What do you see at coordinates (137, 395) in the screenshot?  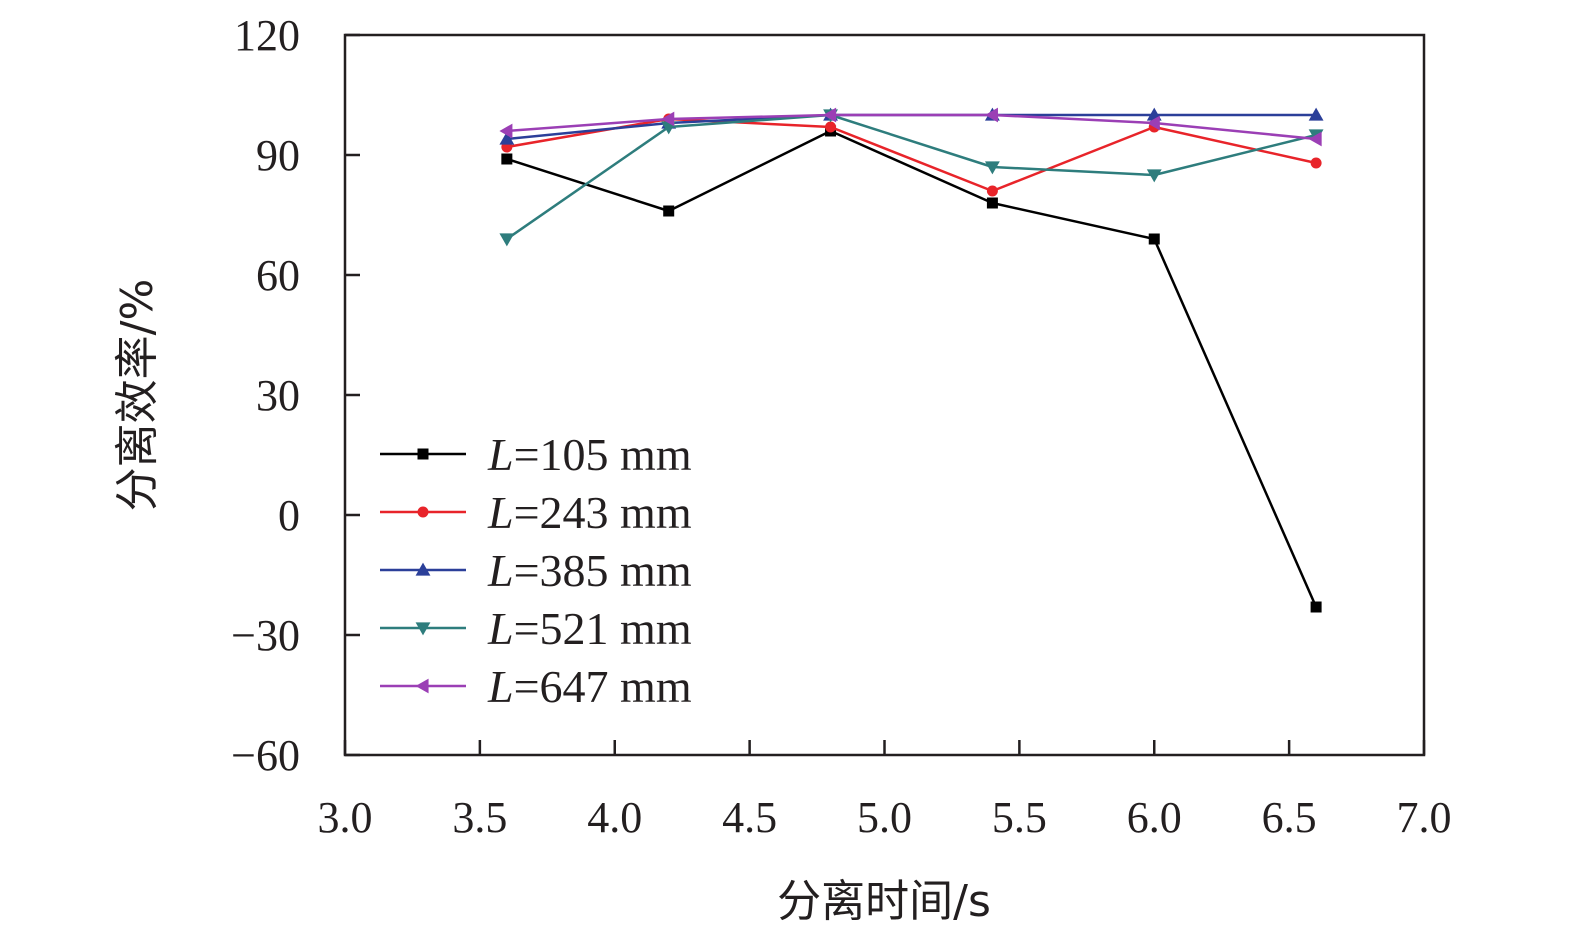 I see `y-axis-title: 分离效率/%` at bounding box center [137, 395].